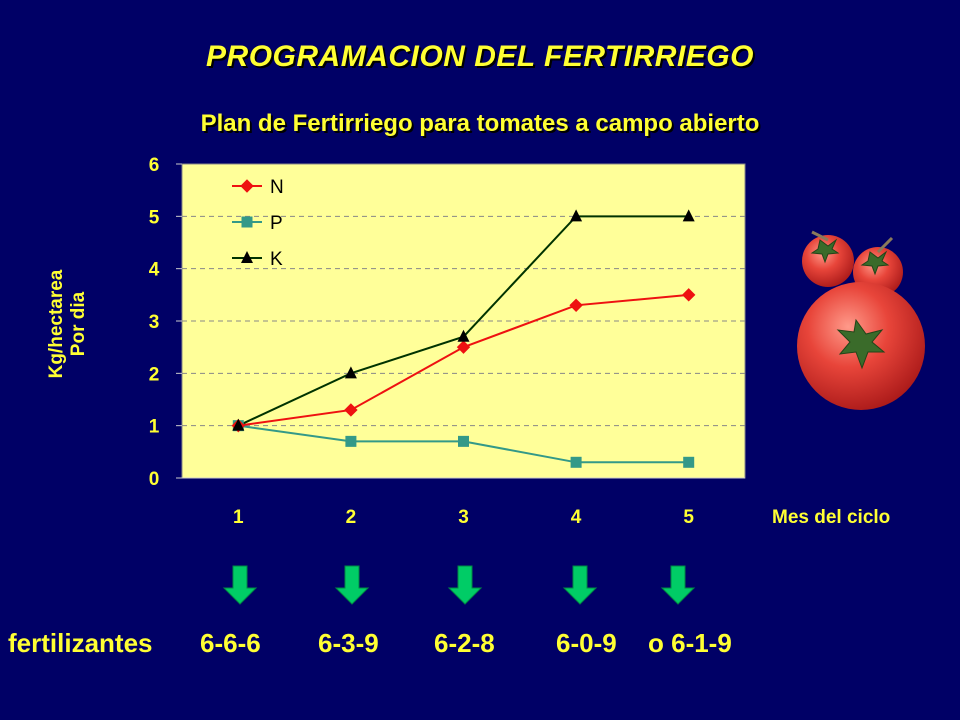  Describe the element at coordinates (78, 323) in the screenshot. I see `y-axis-title-line: Por dia` at that location.